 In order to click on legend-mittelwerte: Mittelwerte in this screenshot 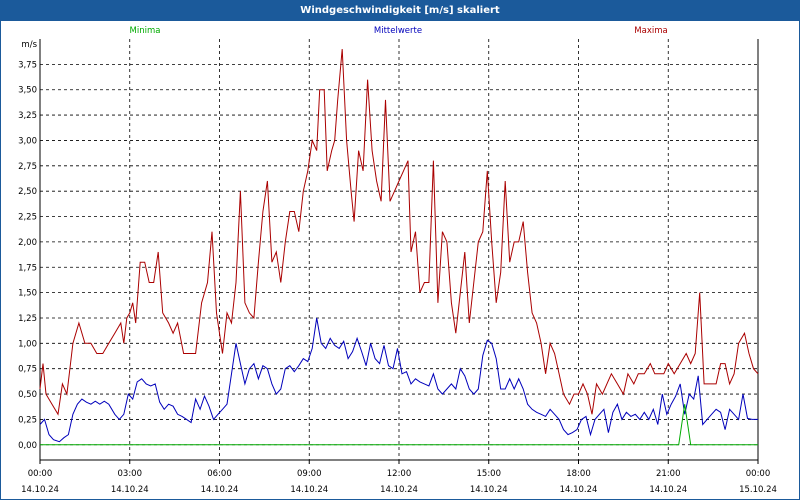, I will do `click(398, 31)`.